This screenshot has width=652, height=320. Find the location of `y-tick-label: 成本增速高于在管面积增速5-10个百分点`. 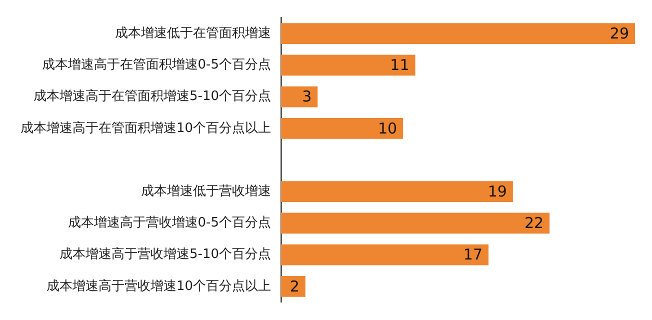

y-tick-label: 成本增速高于在管面积增速5-10个百分点 is located at coordinates (152, 96).